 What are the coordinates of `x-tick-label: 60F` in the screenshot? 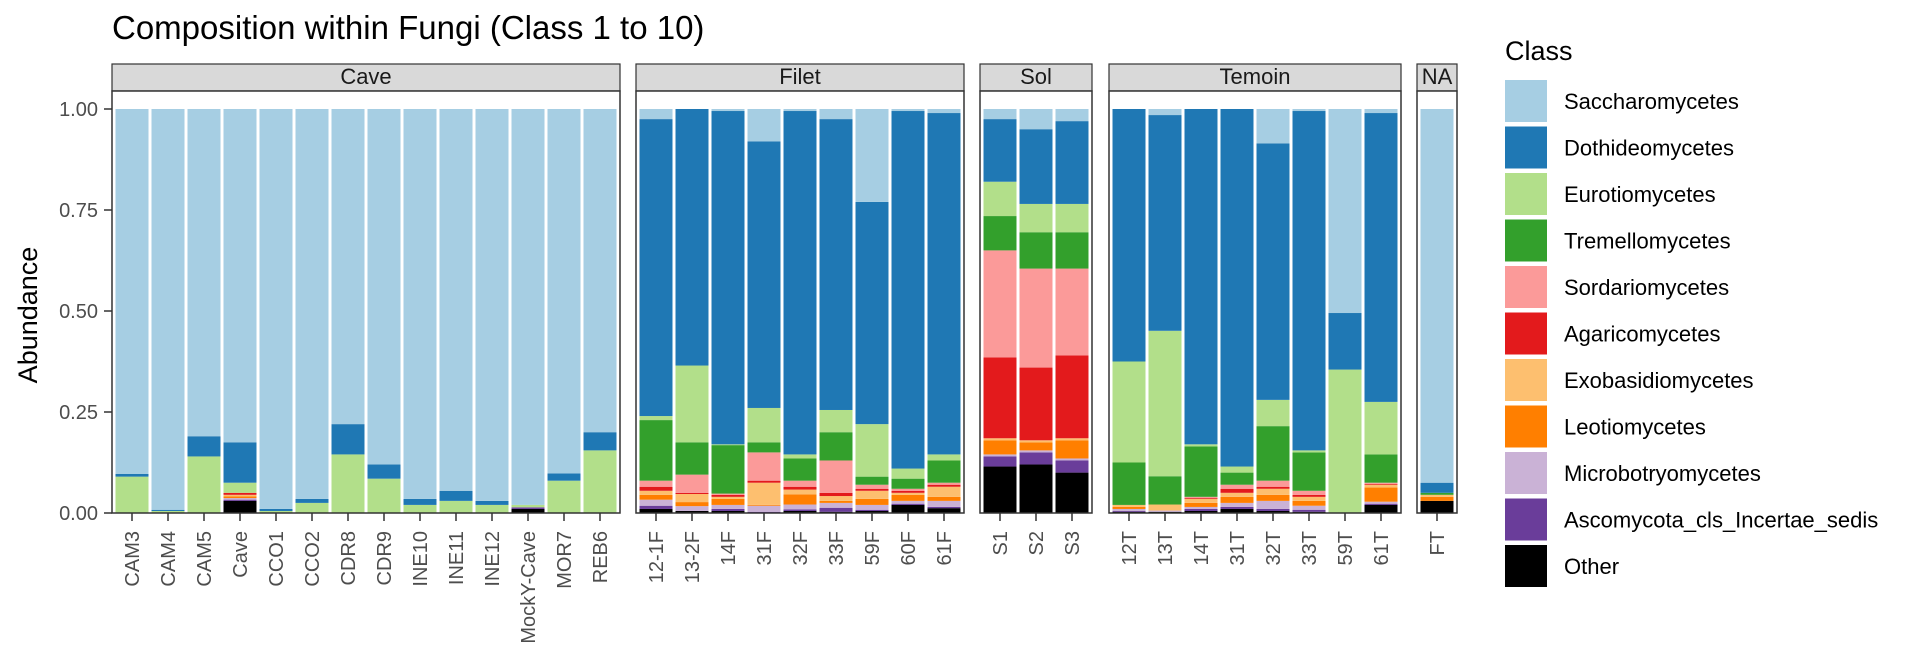 It's located at (909, 548).